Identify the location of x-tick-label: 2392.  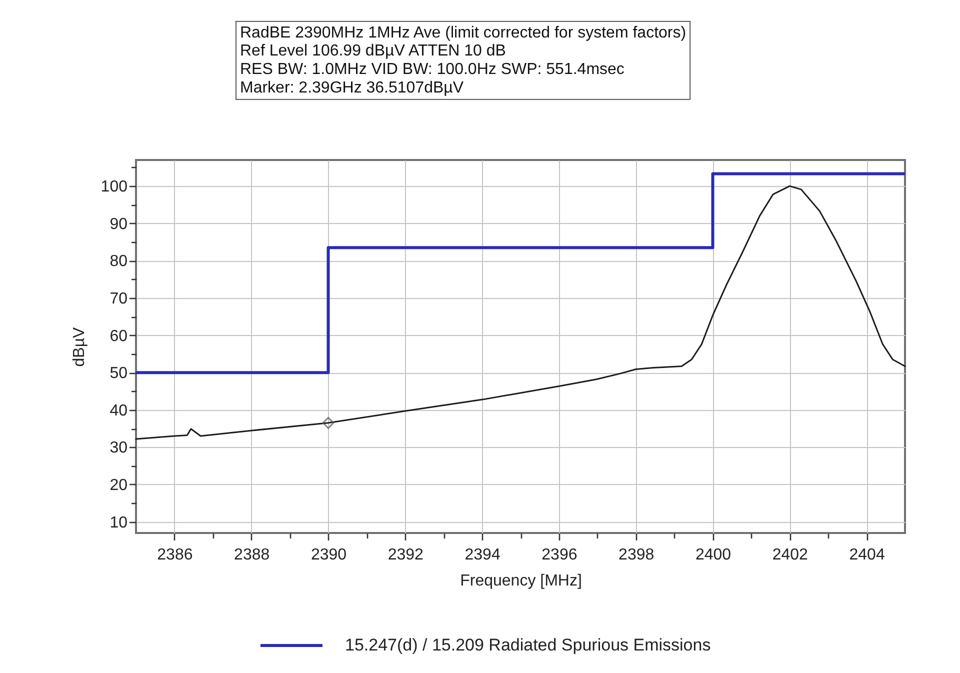
(406, 555).